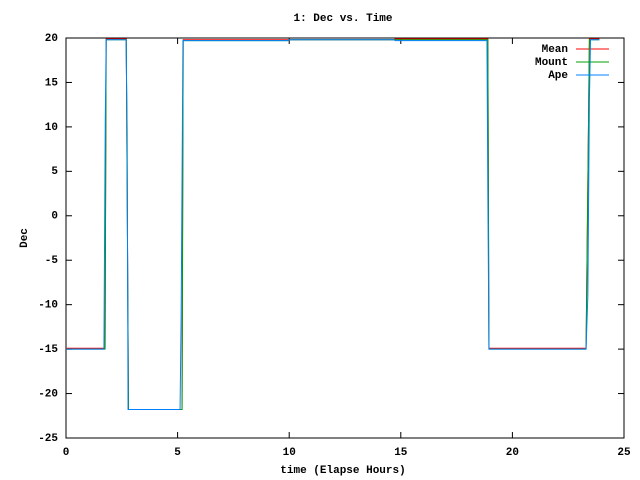 The width and height of the screenshot is (640, 480). I want to click on y-tick-label: -20, so click(48, 394).